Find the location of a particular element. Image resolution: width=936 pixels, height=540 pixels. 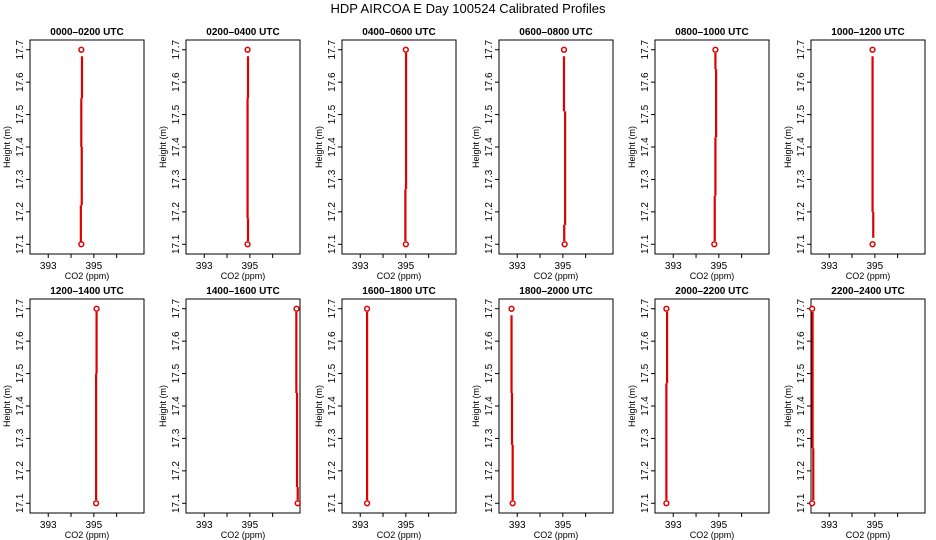

panel-title: 1600–1800 UTC is located at coordinates (398, 291).